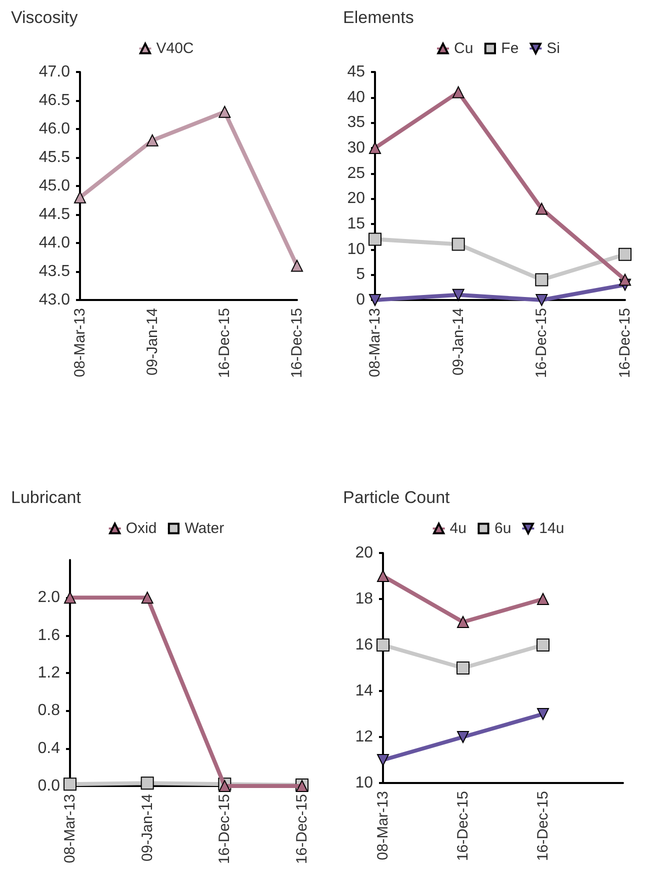 This screenshot has width=664, height=878. I want to click on y-tick-label: 12, so click(364, 737).